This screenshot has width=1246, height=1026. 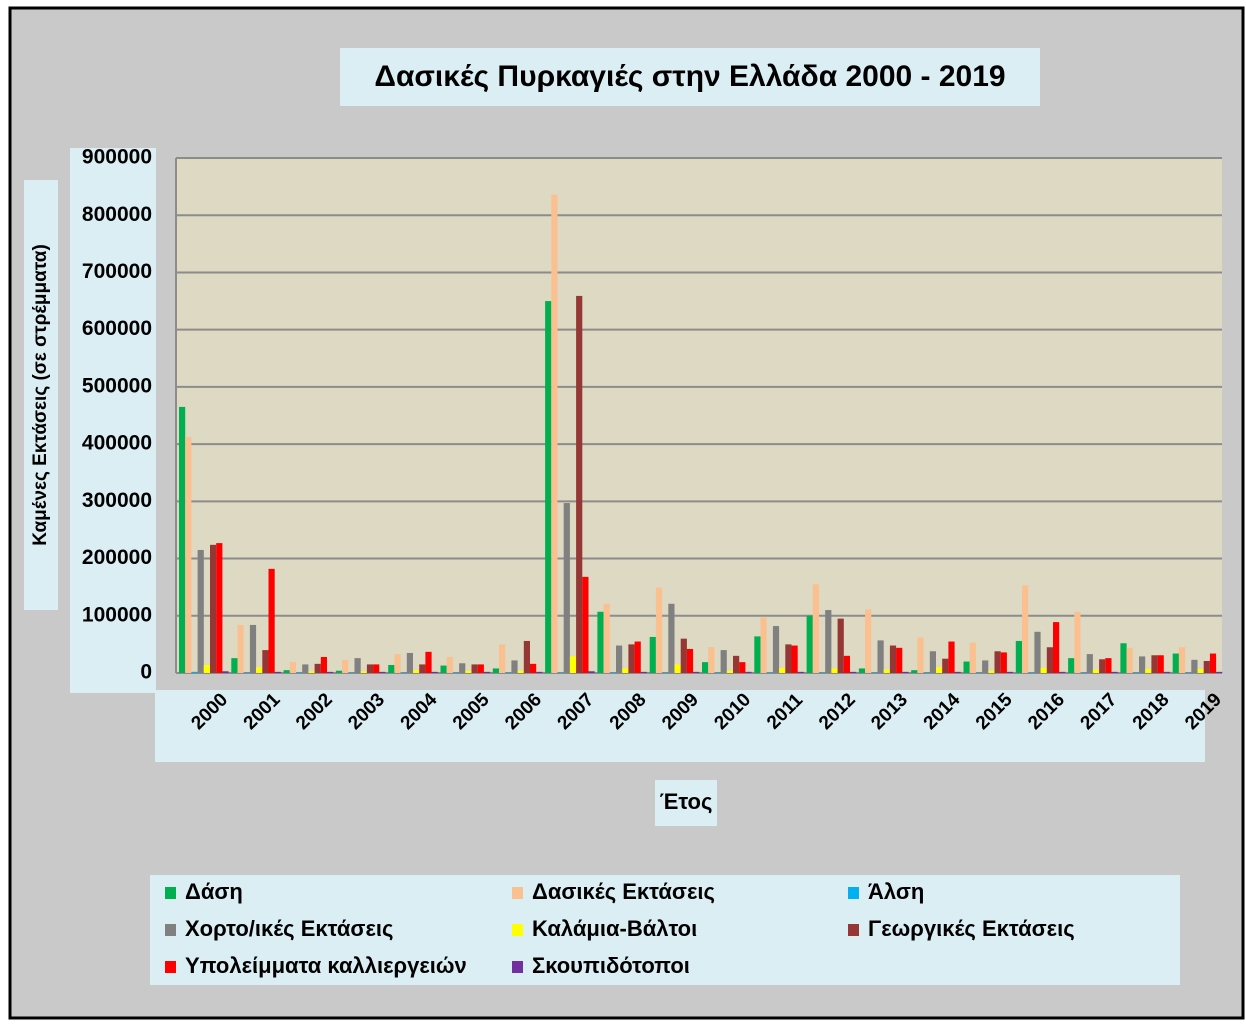 What do you see at coordinates (611, 965) in the screenshot?
I see `legend-label: Σκουπιδότοποι` at bounding box center [611, 965].